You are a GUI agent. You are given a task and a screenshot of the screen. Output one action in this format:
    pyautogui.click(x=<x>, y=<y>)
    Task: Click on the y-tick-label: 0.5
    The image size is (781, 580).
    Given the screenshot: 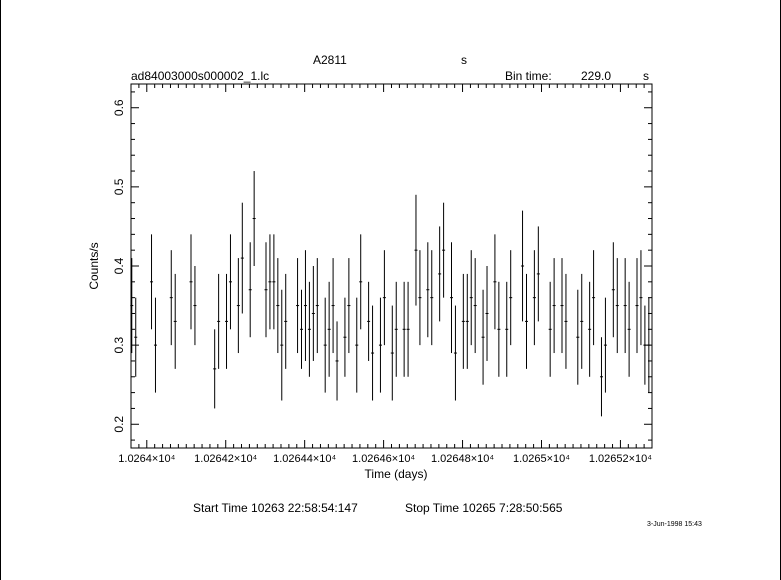 What is the action you would take?
    pyautogui.click(x=119, y=186)
    